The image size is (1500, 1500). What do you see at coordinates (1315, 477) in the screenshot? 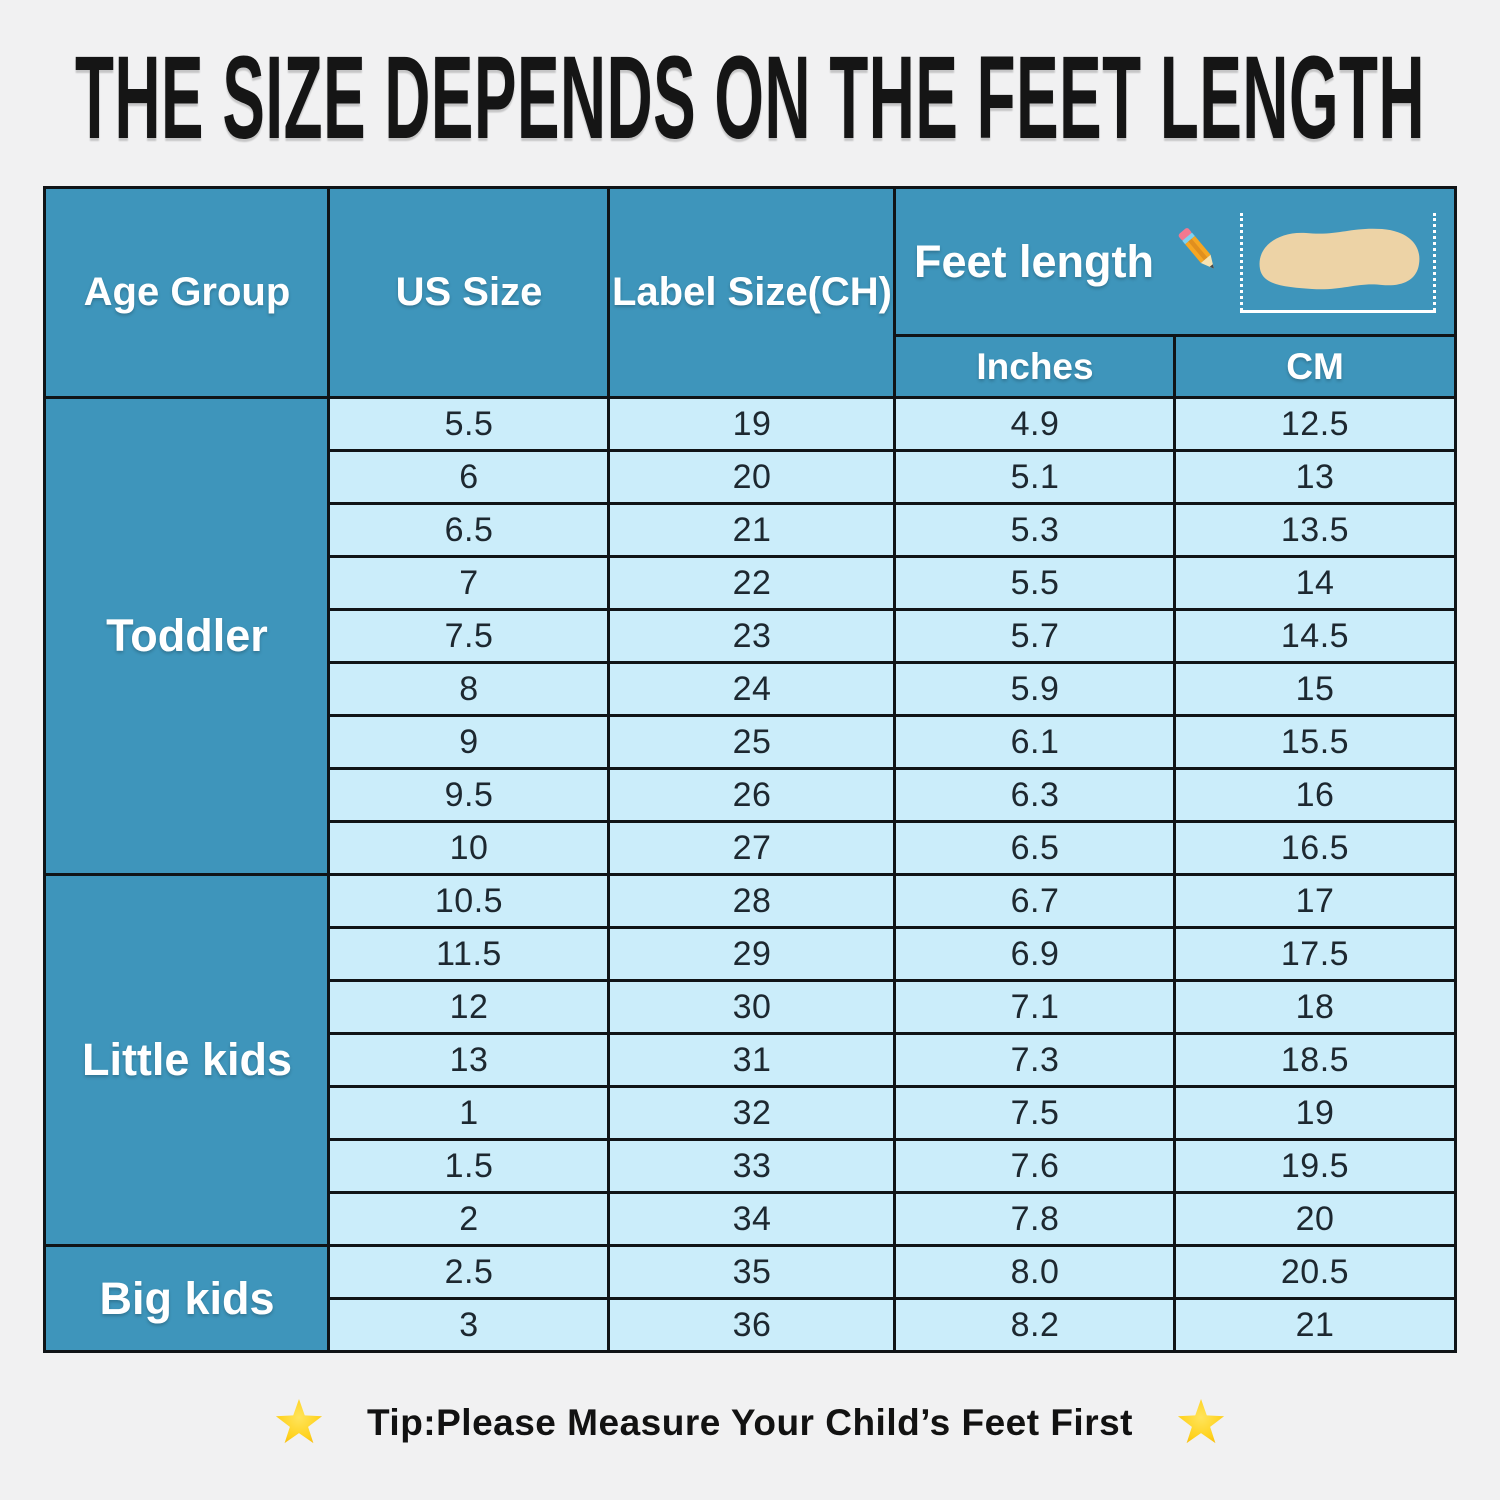
I see `cell-cm: 13` at bounding box center [1315, 477].